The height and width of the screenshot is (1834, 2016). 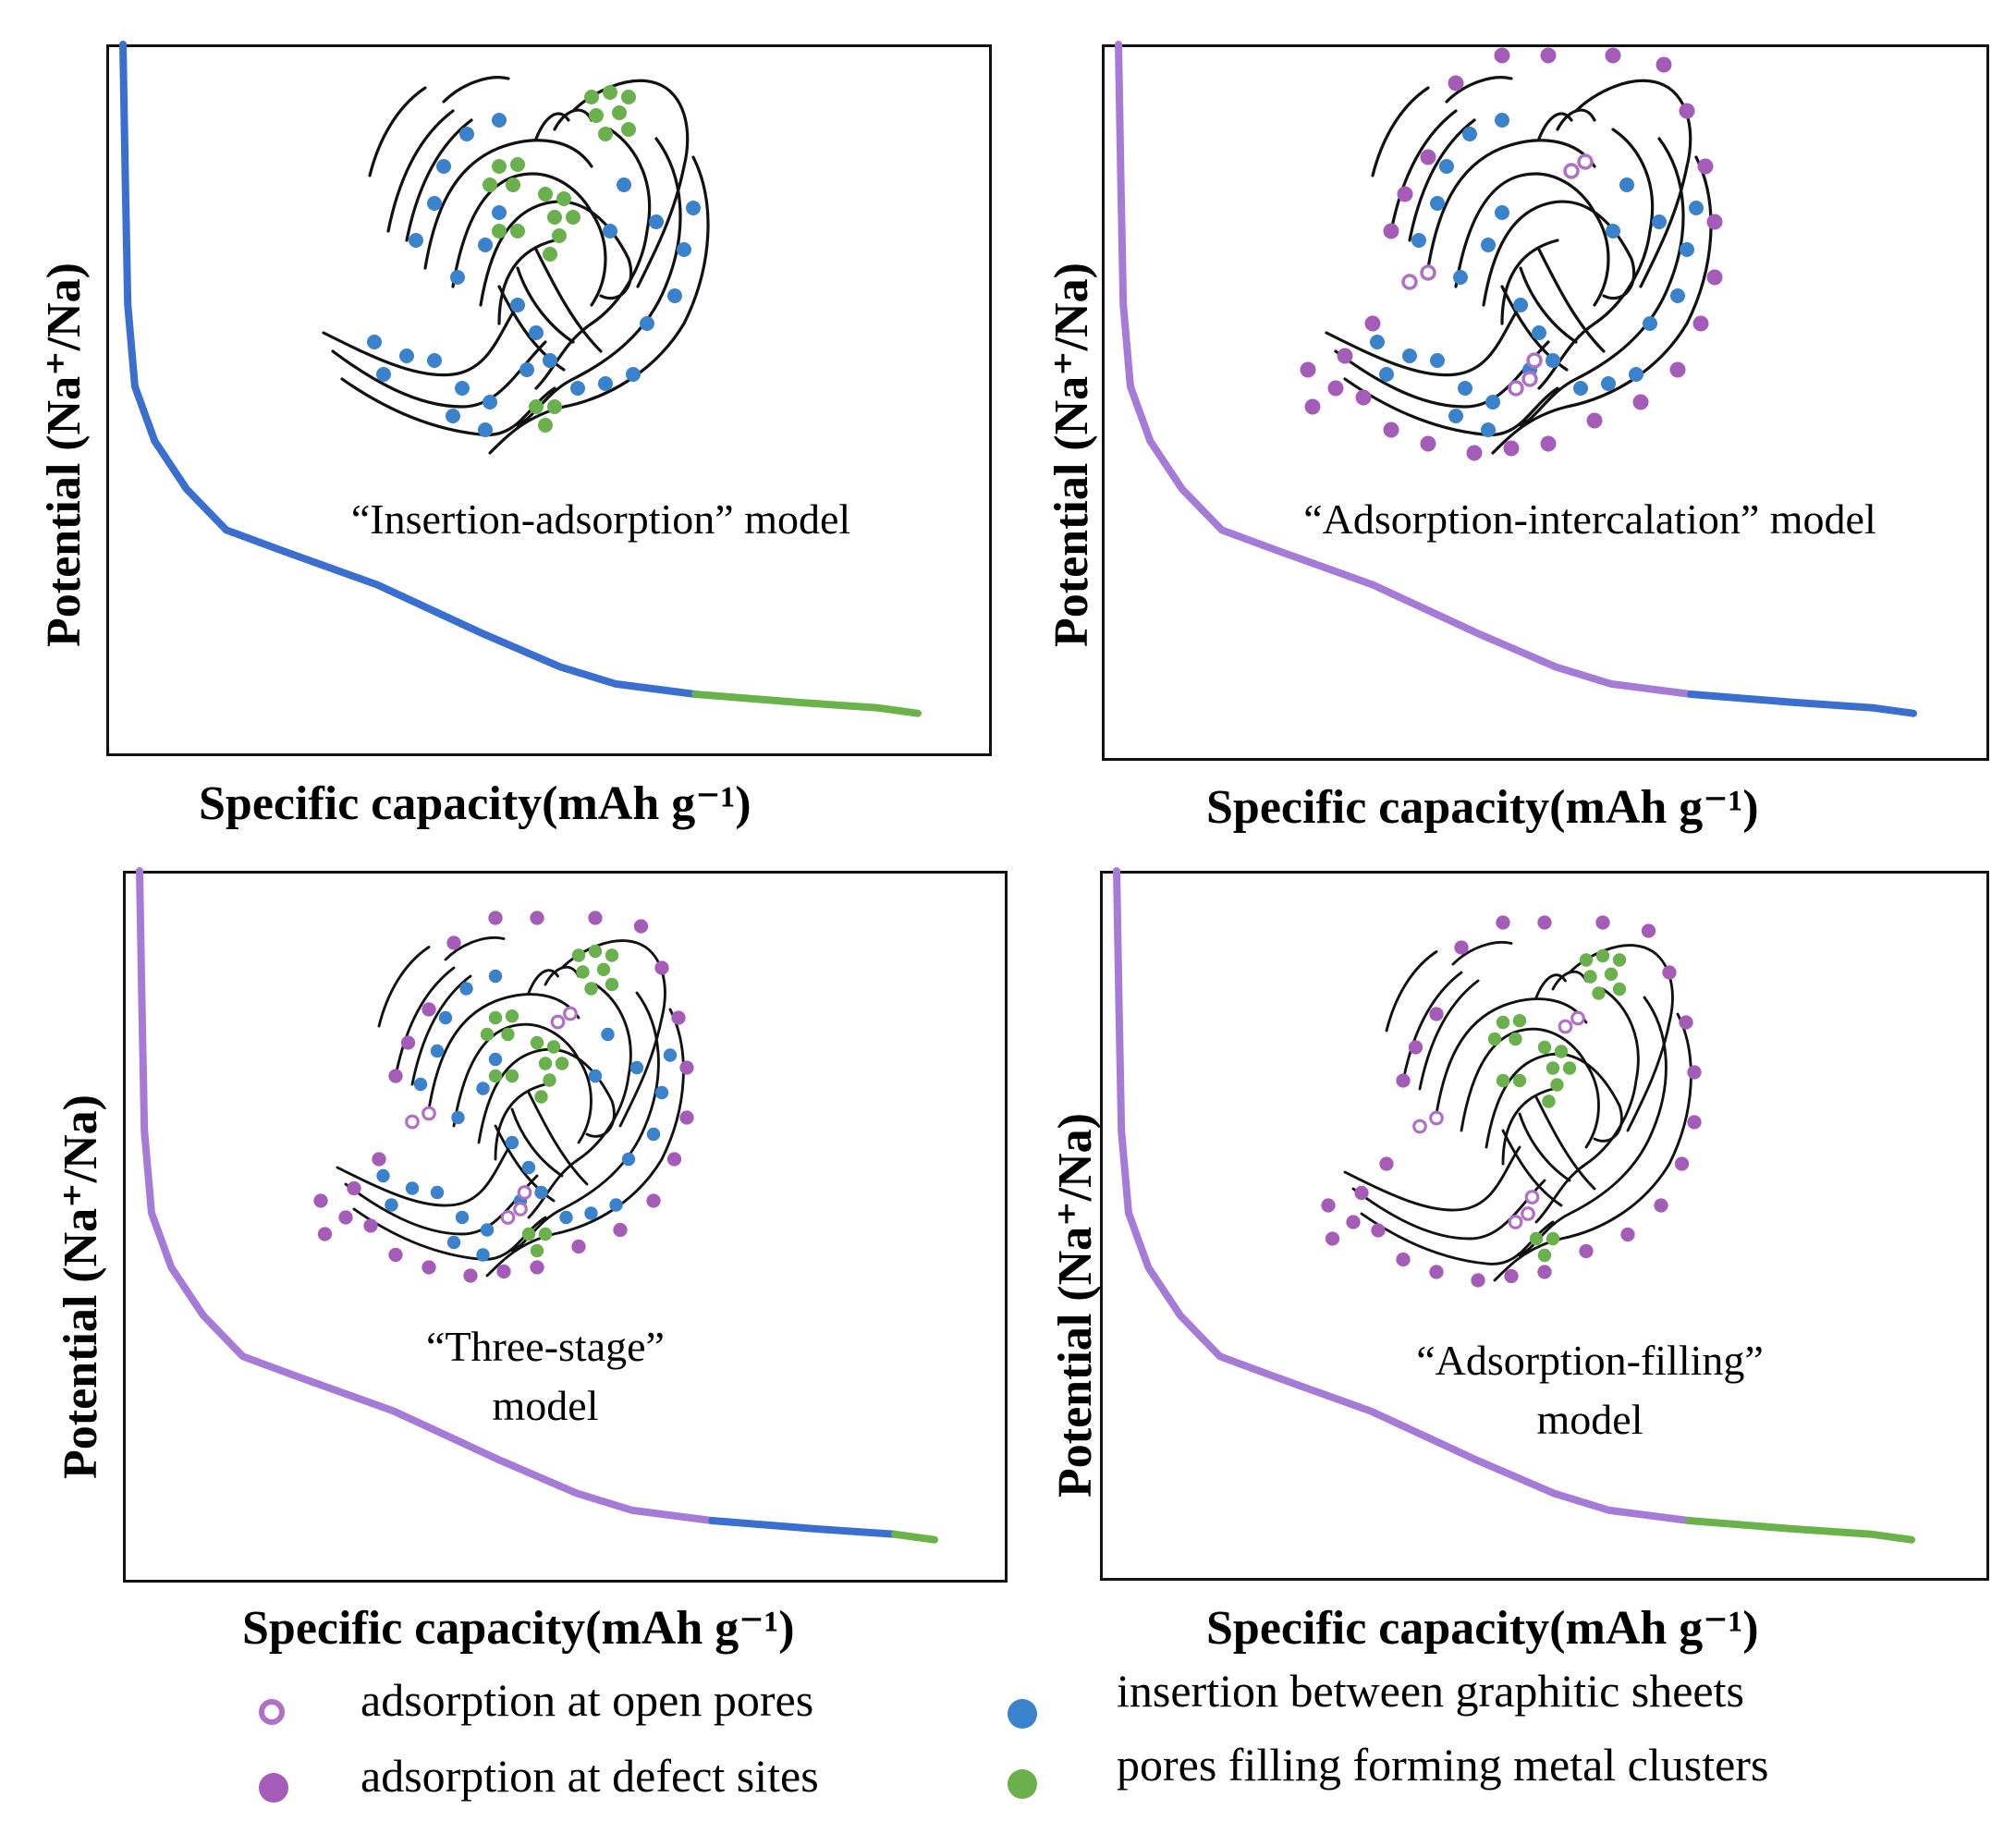 What do you see at coordinates (601, 519) in the screenshot?
I see `model-caption: “Insertion-adsorption” model` at bounding box center [601, 519].